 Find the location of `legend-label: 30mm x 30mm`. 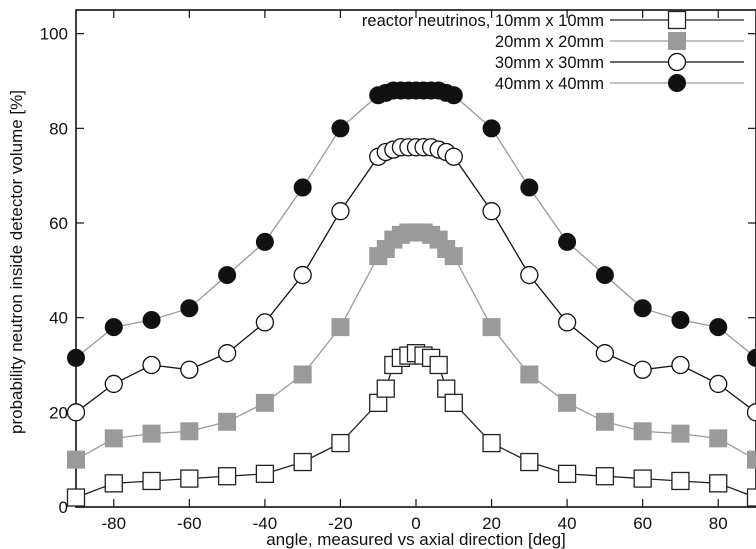

legend-label: 30mm x 30mm is located at coordinates (549, 63).